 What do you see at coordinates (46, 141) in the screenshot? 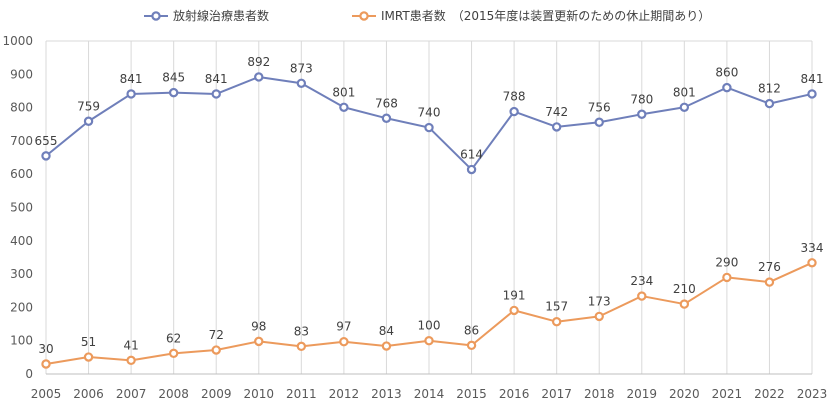
I see `data-label: 655` at bounding box center [46, 141].